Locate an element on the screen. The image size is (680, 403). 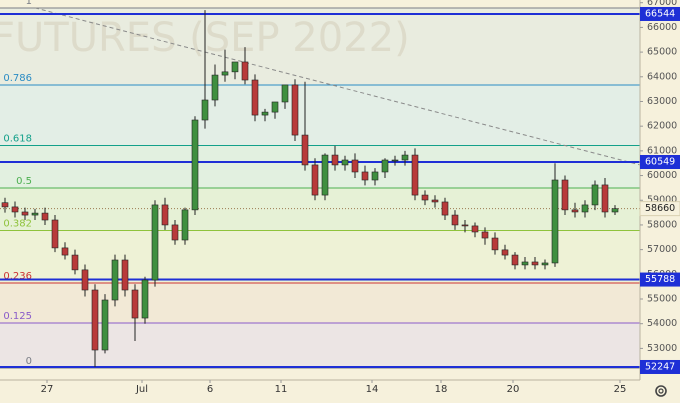
x-tick-label: 27 is located at coordinates (47, 389).